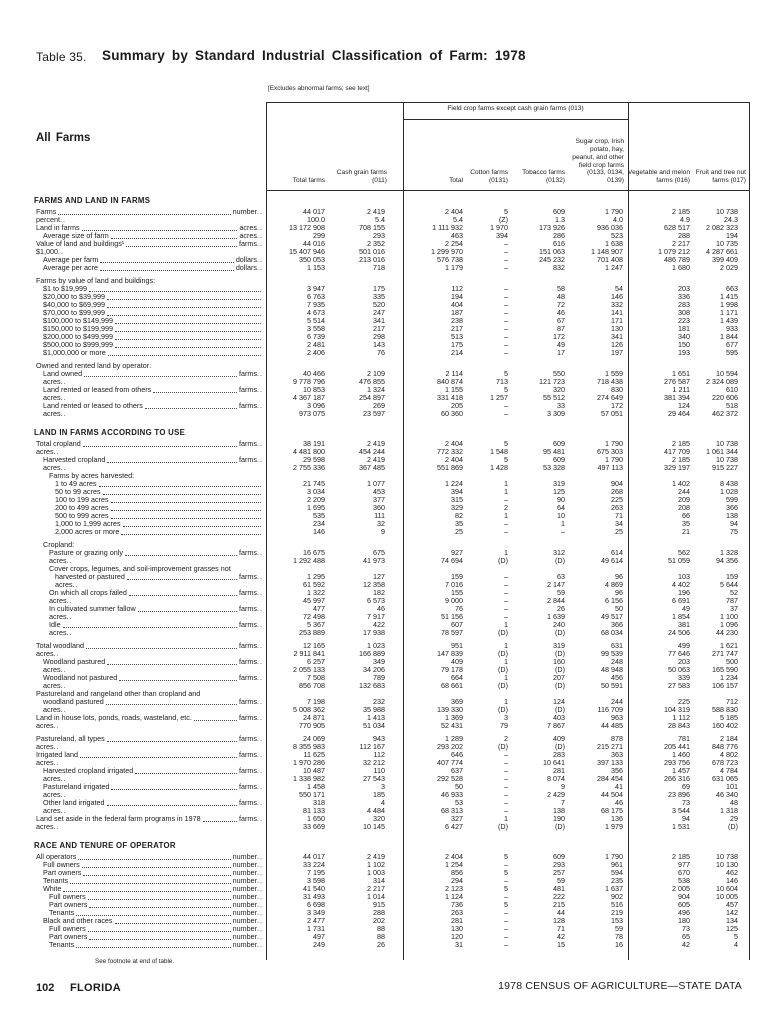 The width and height of the screenshot is (770, 1024). Describe the element at coordinates (314, 600) in the screenshot. I see `cell: 45 997` at that location.